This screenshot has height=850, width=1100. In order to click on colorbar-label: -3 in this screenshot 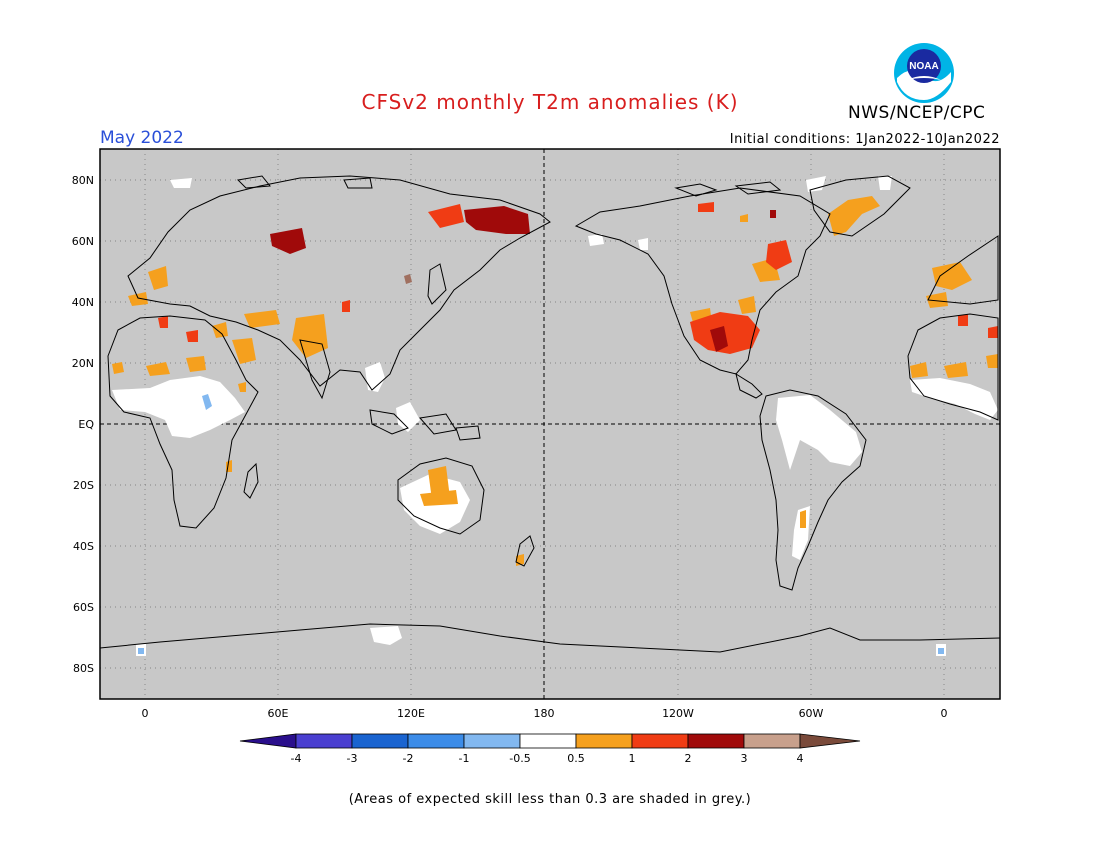, I will do `click(352, 758)`.